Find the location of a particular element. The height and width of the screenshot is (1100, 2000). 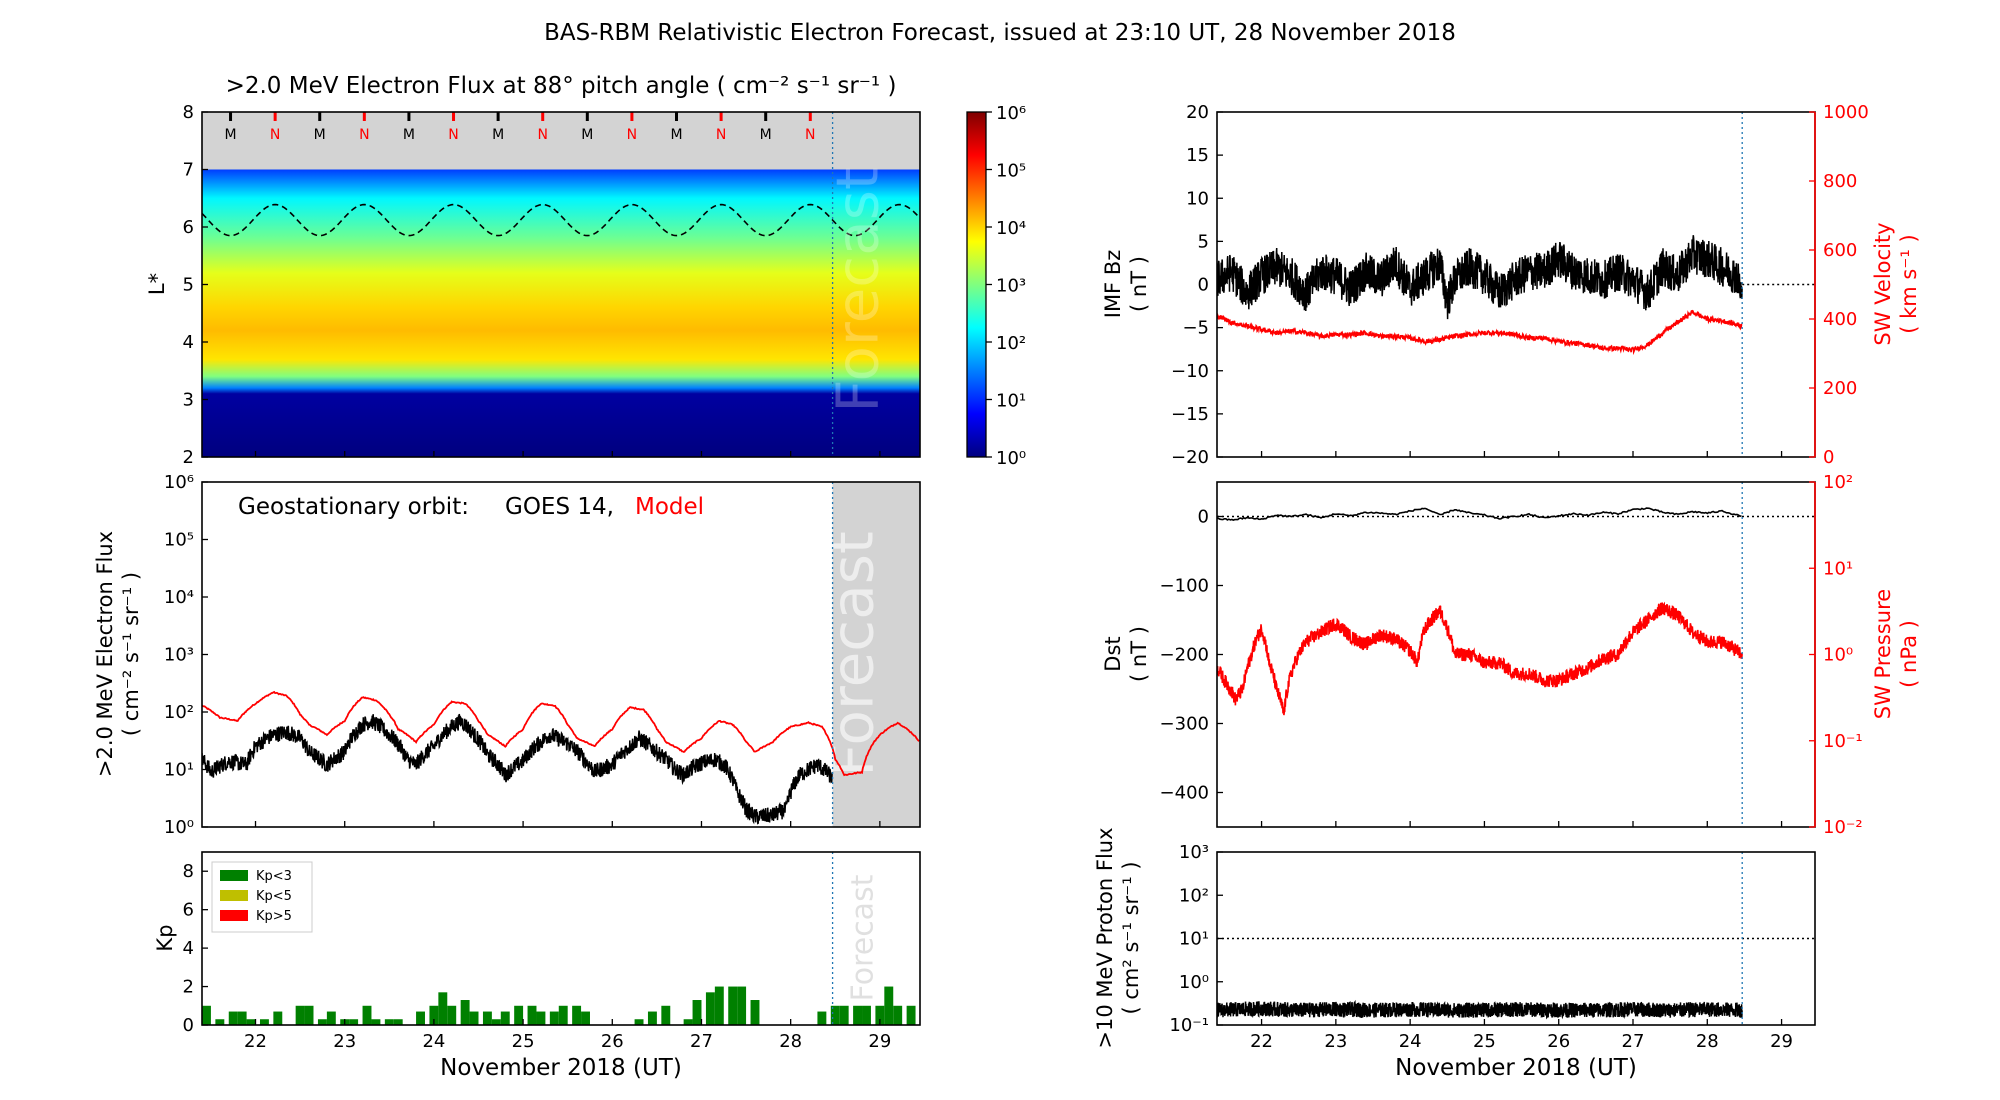

geo-ytick-label: 10⁰ is located at coordinates (179, 827).